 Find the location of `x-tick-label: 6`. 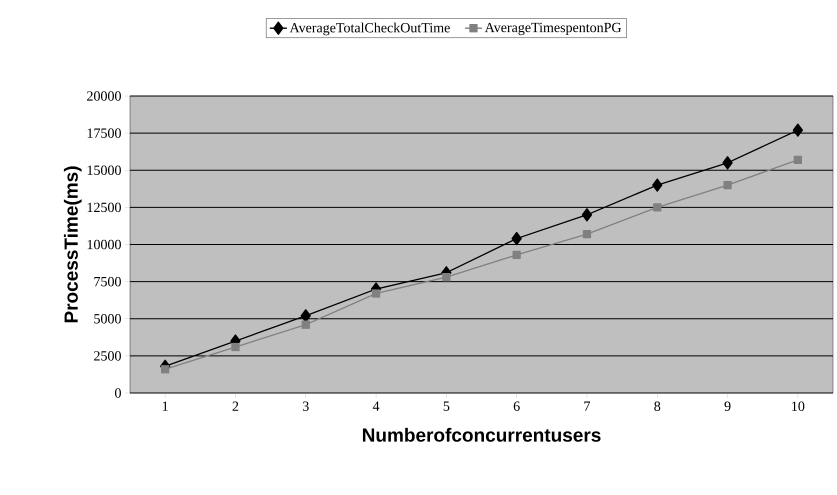

x-tick-label: 6 is located at coordinates (517, 406).